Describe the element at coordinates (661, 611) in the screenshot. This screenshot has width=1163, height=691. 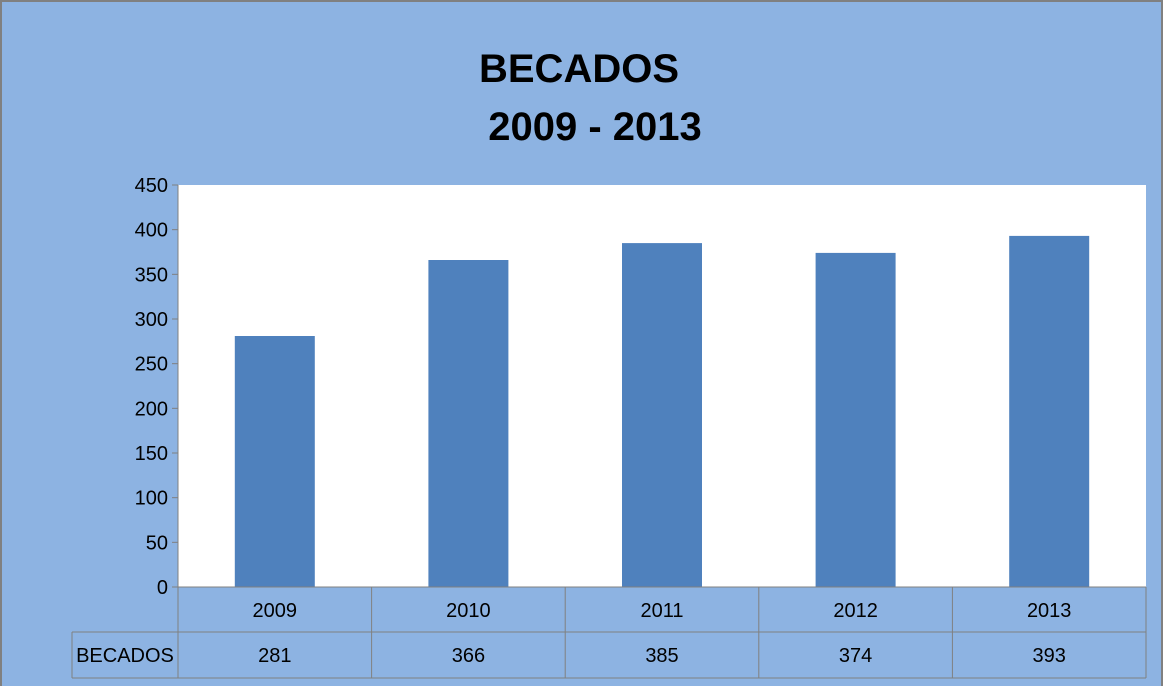
I see `x-category-label: 2011` at that location.